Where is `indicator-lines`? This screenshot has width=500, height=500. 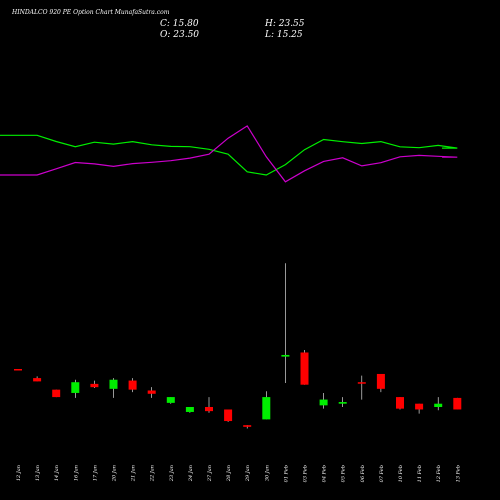
indicator-lines is located at coordinates (229, 154).